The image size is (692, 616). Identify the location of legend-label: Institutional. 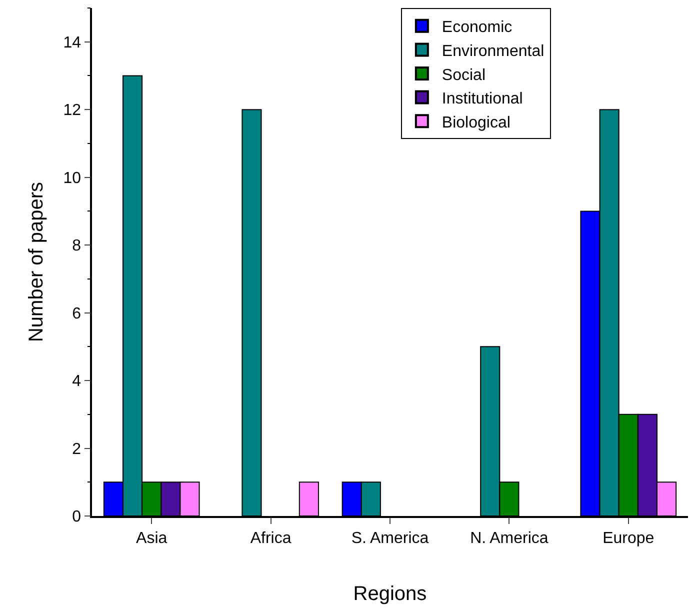
(482, 99).